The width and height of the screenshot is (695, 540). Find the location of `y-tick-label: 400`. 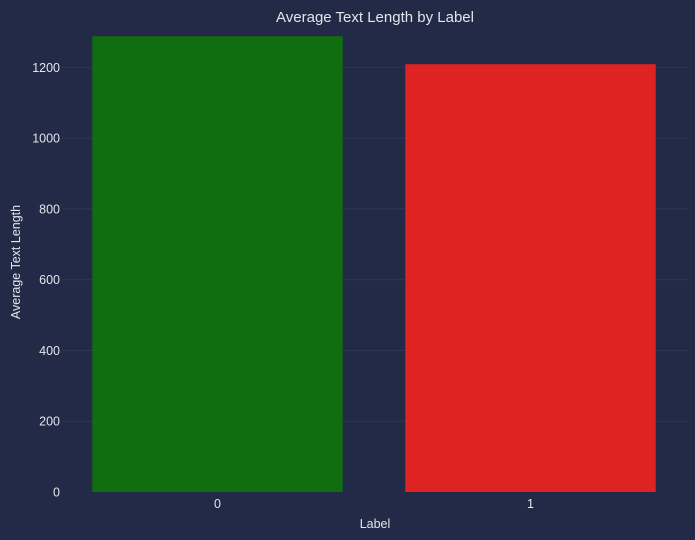

y-tick-label: 400 is located at coordinates (49, 351).